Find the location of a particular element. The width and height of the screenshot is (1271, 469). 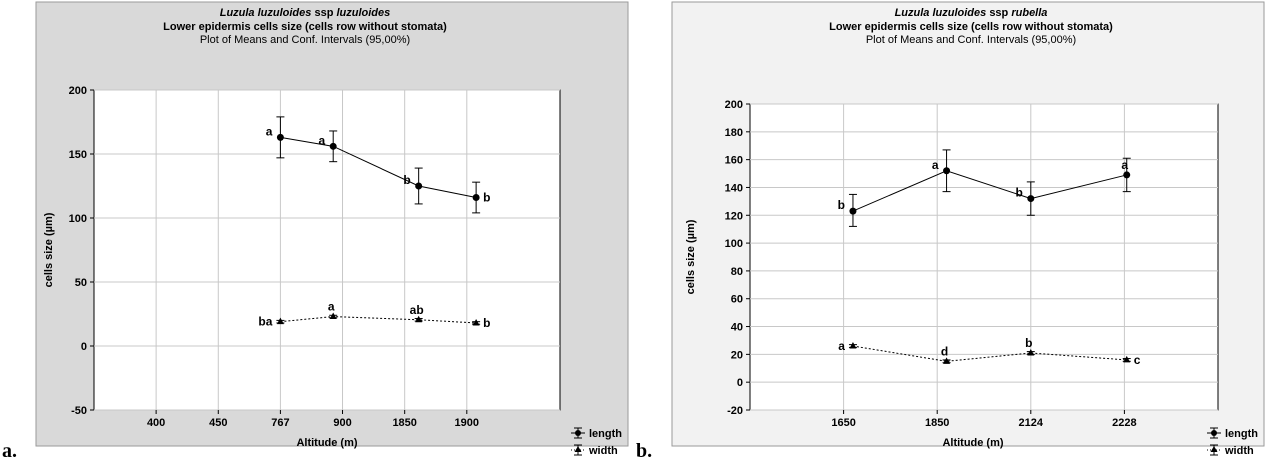

legend-b: length width is located at coordinates (1232, 442).